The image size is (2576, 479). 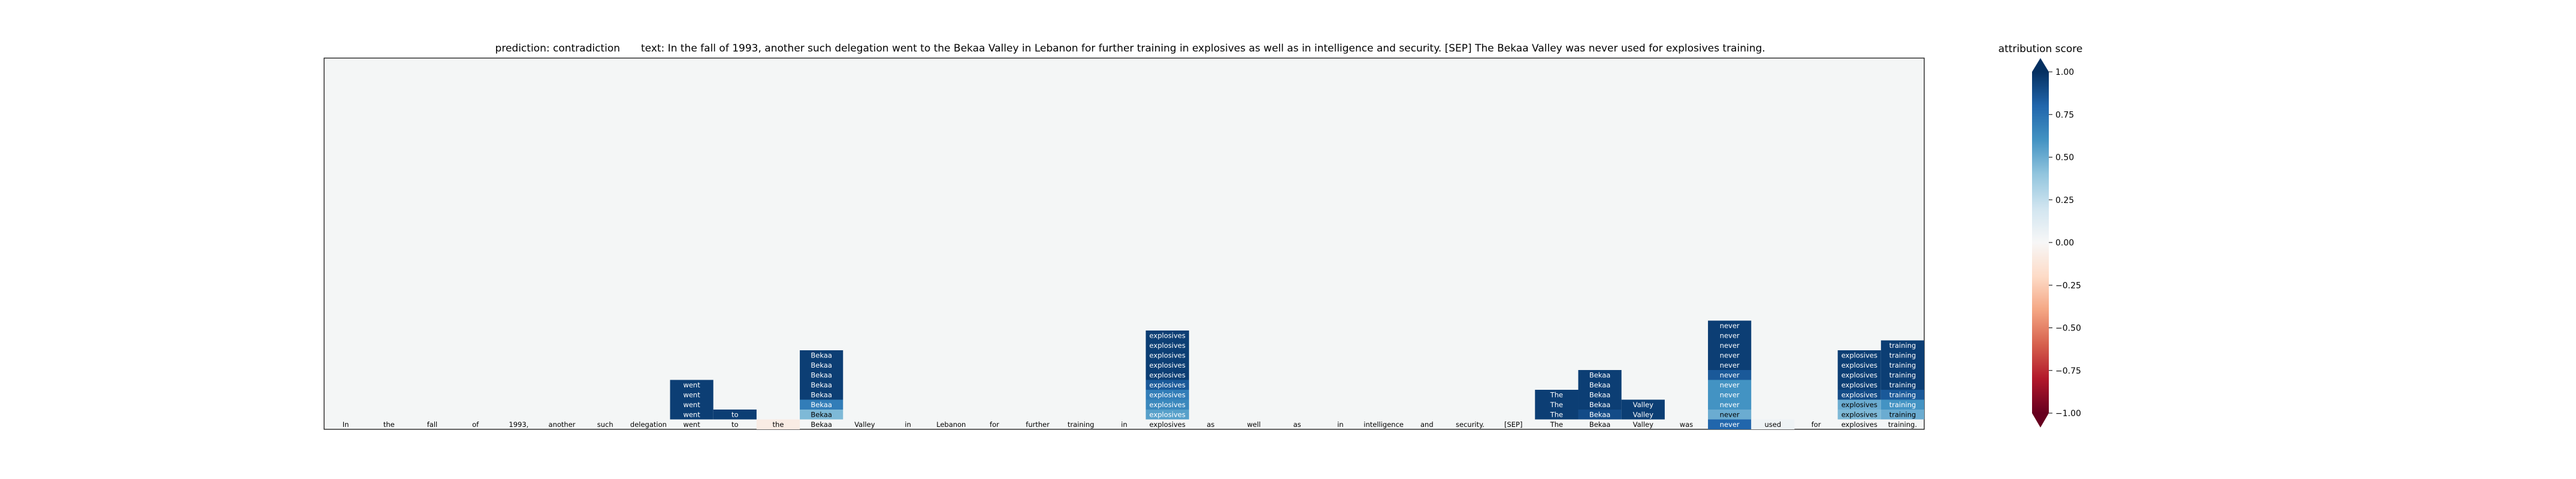 I want to click on colorbar-gradient, so click(x=2040, y=242).